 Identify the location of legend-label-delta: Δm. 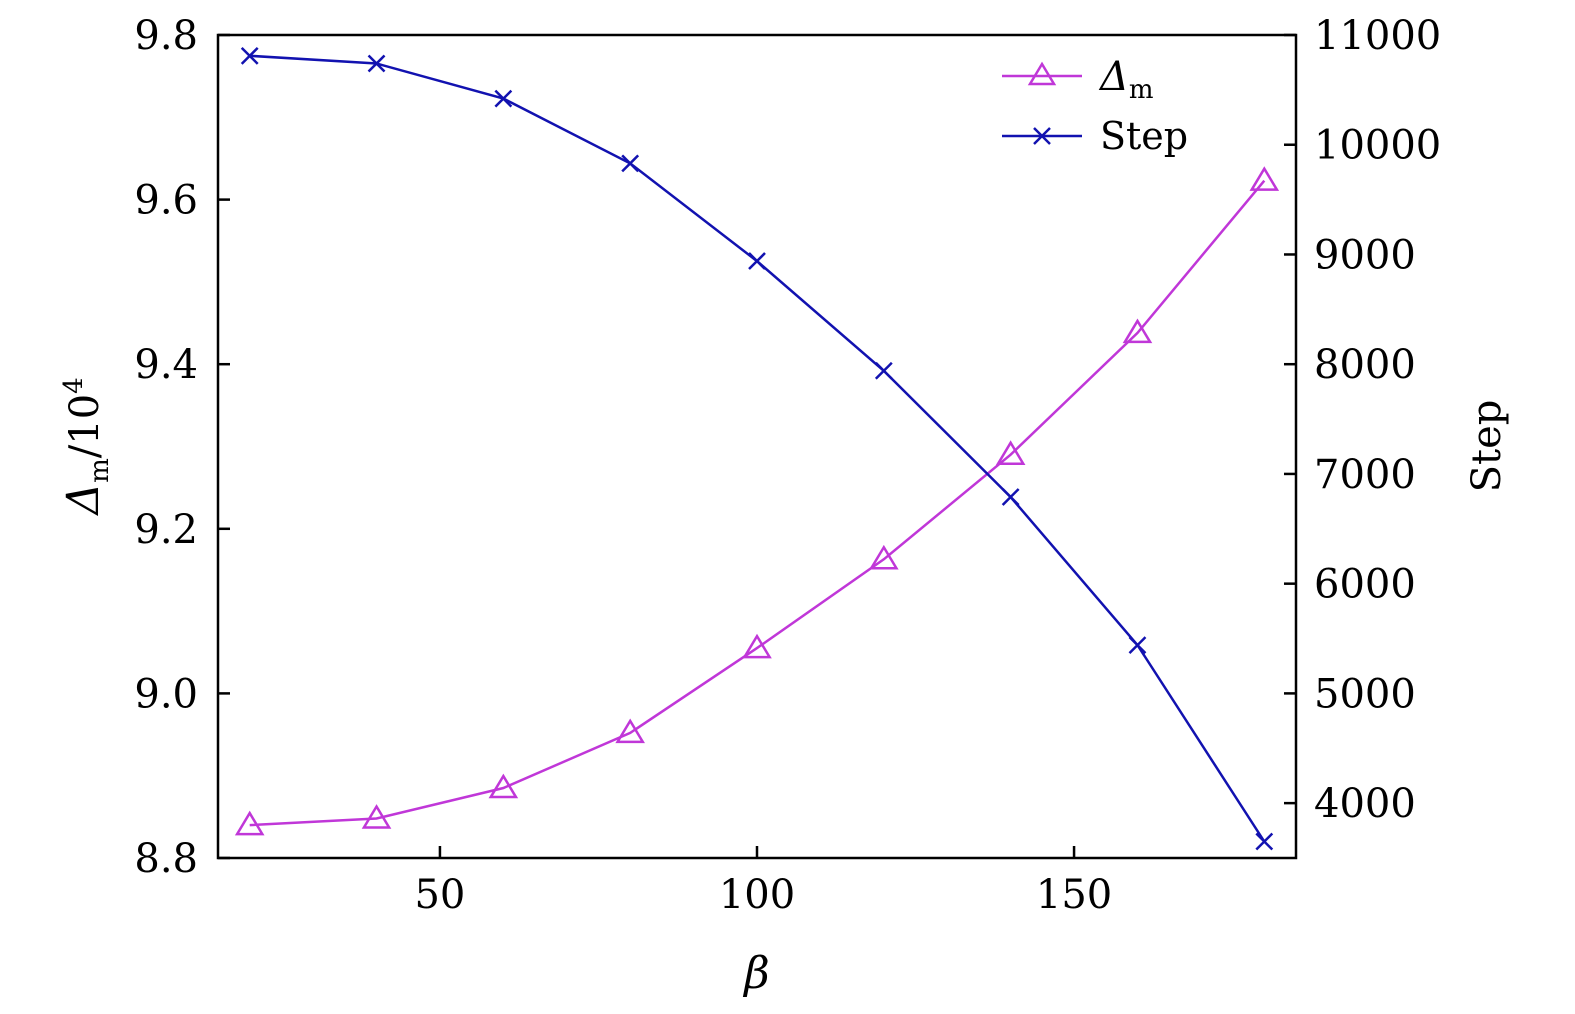
(1126, 79).